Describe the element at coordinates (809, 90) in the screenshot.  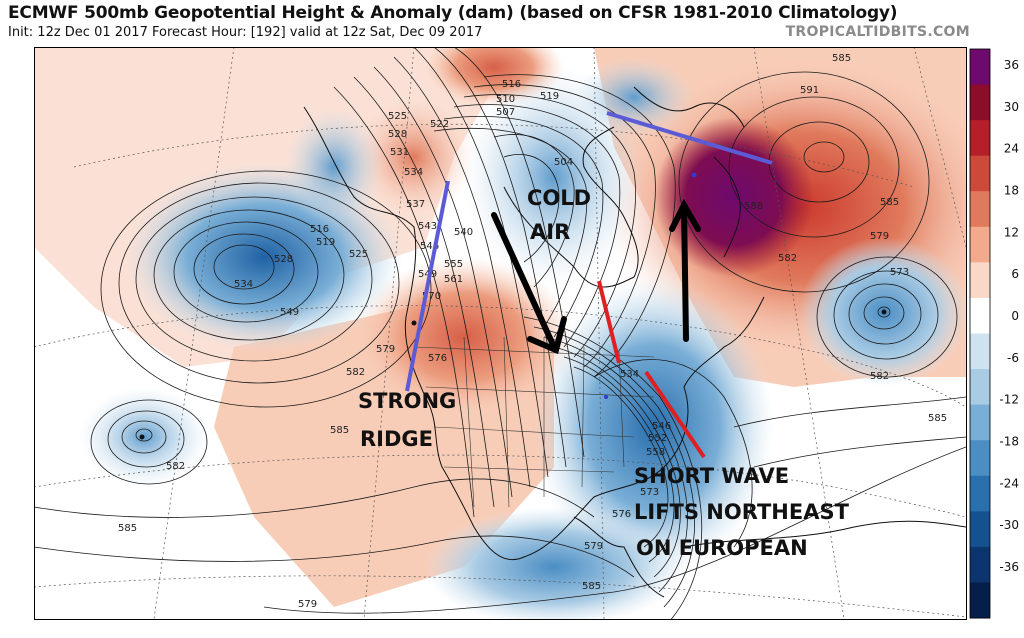
I see `contour-label-591: 591` at that location.